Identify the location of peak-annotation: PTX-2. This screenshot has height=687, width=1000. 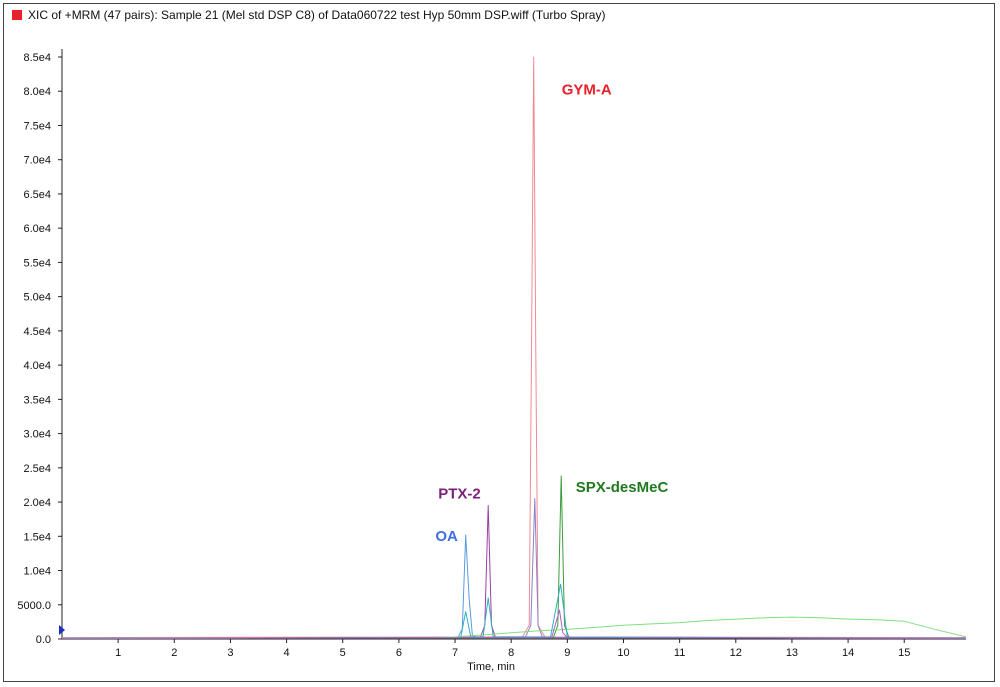
(459, 494).